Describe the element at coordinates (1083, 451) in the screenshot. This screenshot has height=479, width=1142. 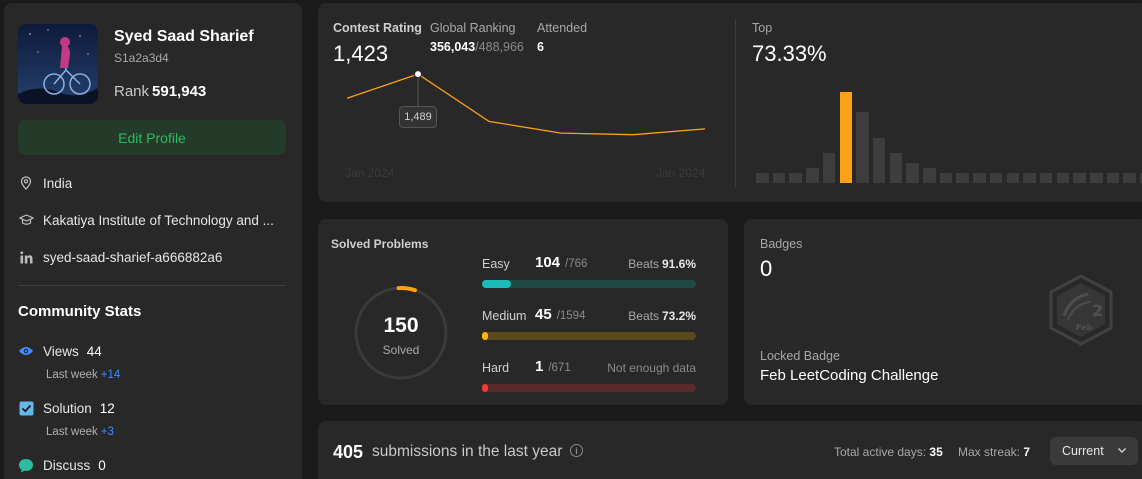
I see `year-select-label: Current` at that location.